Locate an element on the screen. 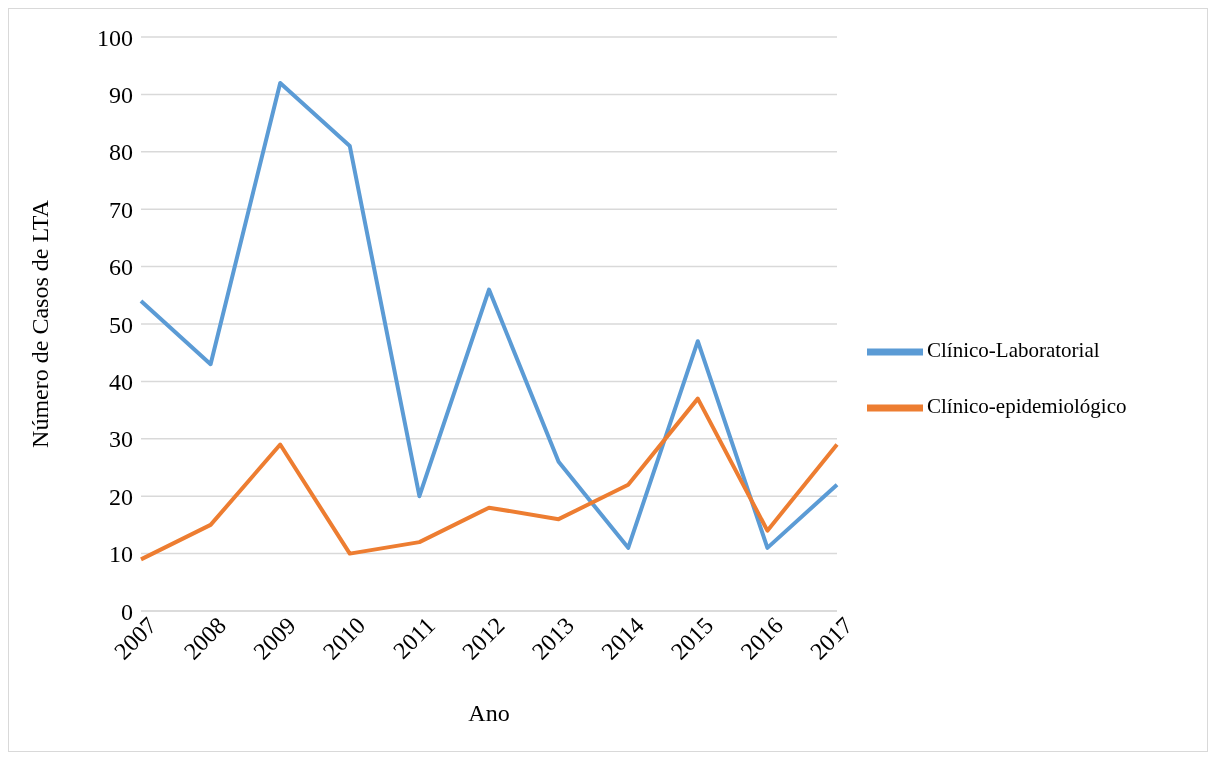  y-tick-label: 80 is located at coordinates (121, 152).